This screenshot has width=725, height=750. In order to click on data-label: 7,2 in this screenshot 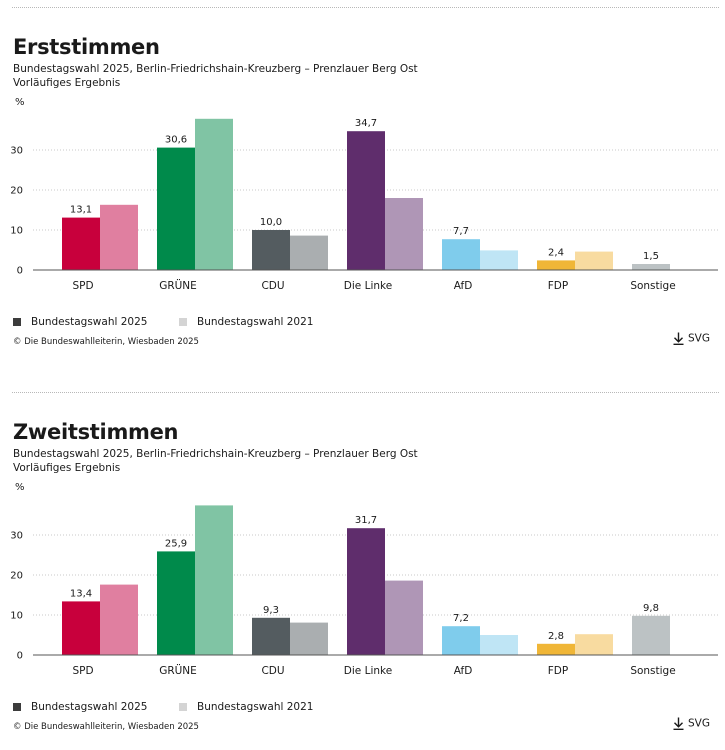, I will do `click(461, 618)`.